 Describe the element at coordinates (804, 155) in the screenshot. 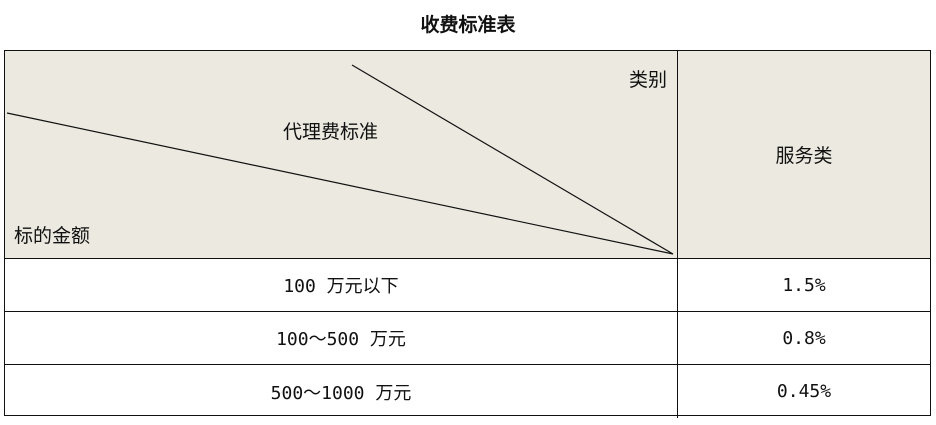

I see `service-header: 服务类` at that location.